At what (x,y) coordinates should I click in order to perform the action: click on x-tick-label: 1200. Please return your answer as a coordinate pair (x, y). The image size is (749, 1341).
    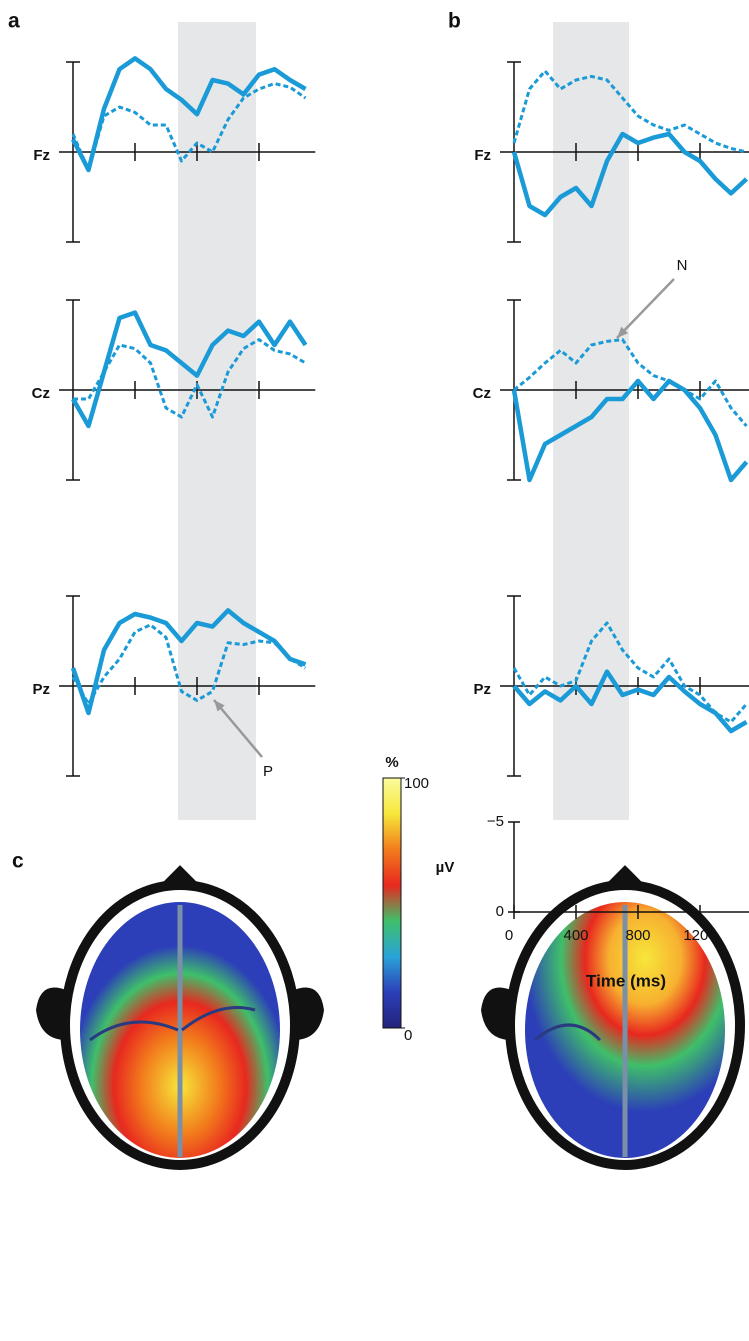
    Looking at the image, I should click on (699, 935).